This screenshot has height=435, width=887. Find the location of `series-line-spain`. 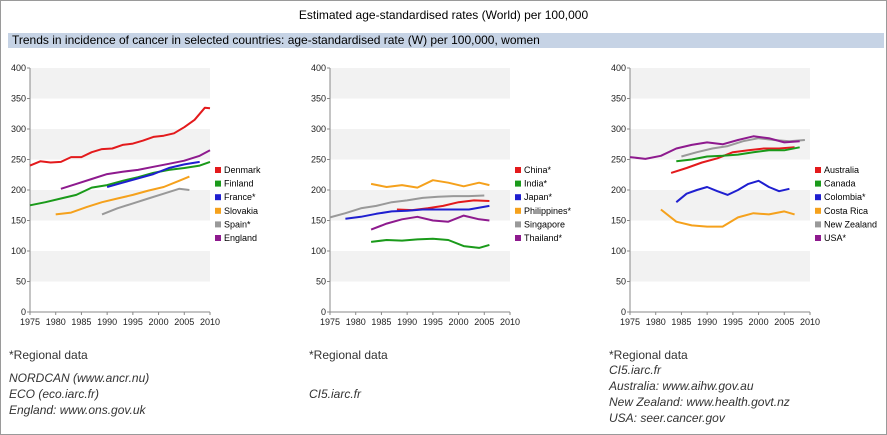

series-line-spain is located at coordinates (145, 201).